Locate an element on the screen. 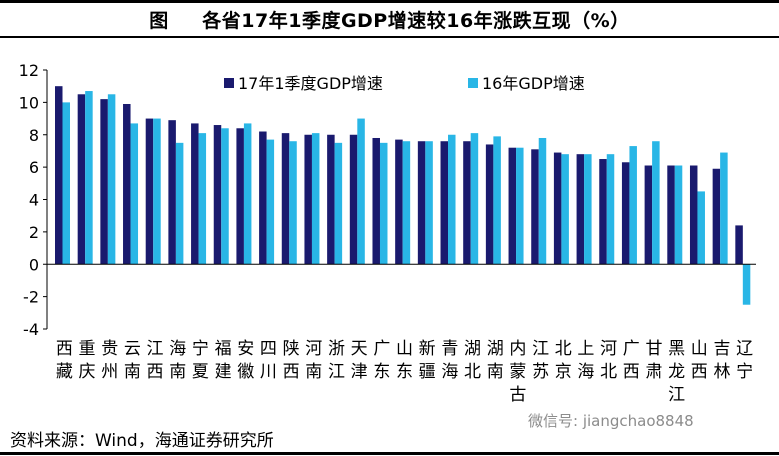 Image resolution: width=779 pixels, height=456 pixels. x-tick-label: 安徽 is located at coordinates (245, 360).